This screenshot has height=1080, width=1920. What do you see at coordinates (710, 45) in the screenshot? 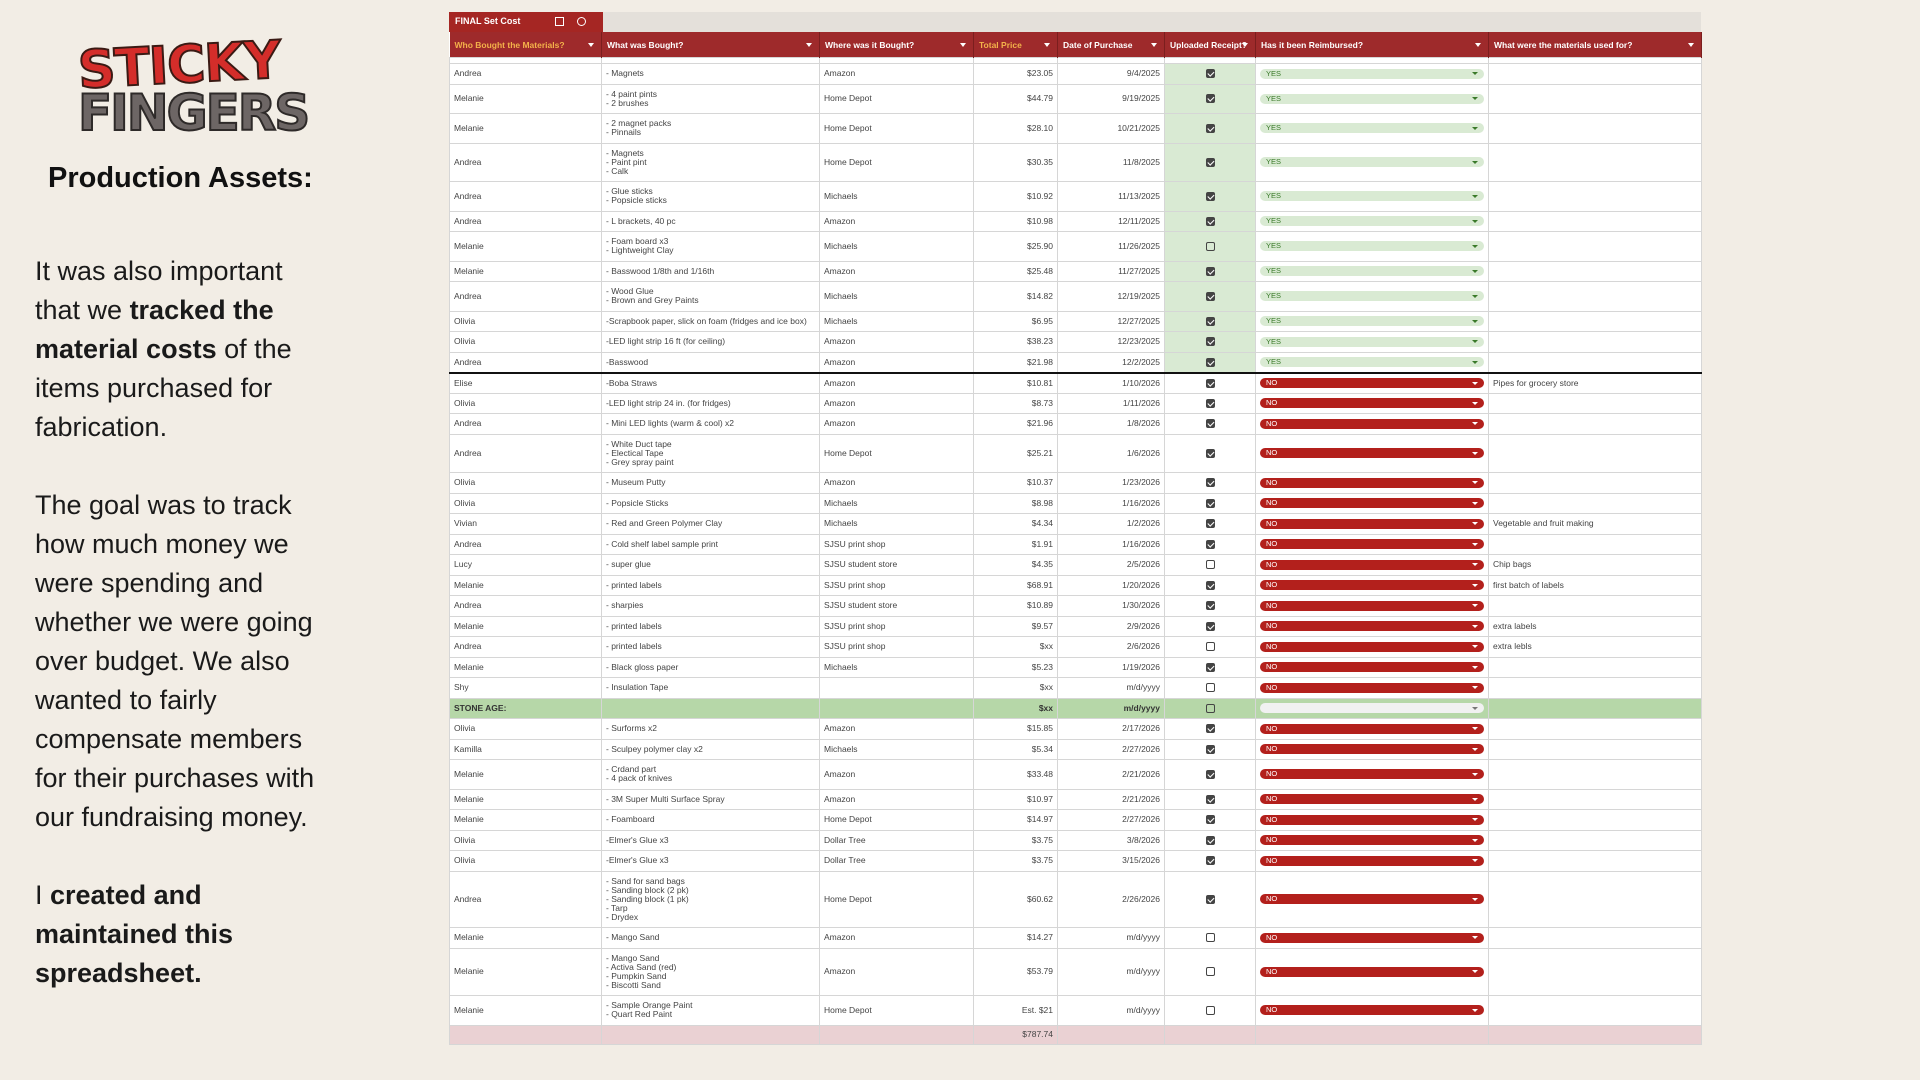
I see `column-header: What was Bought?` at bounding box center [710, 45].